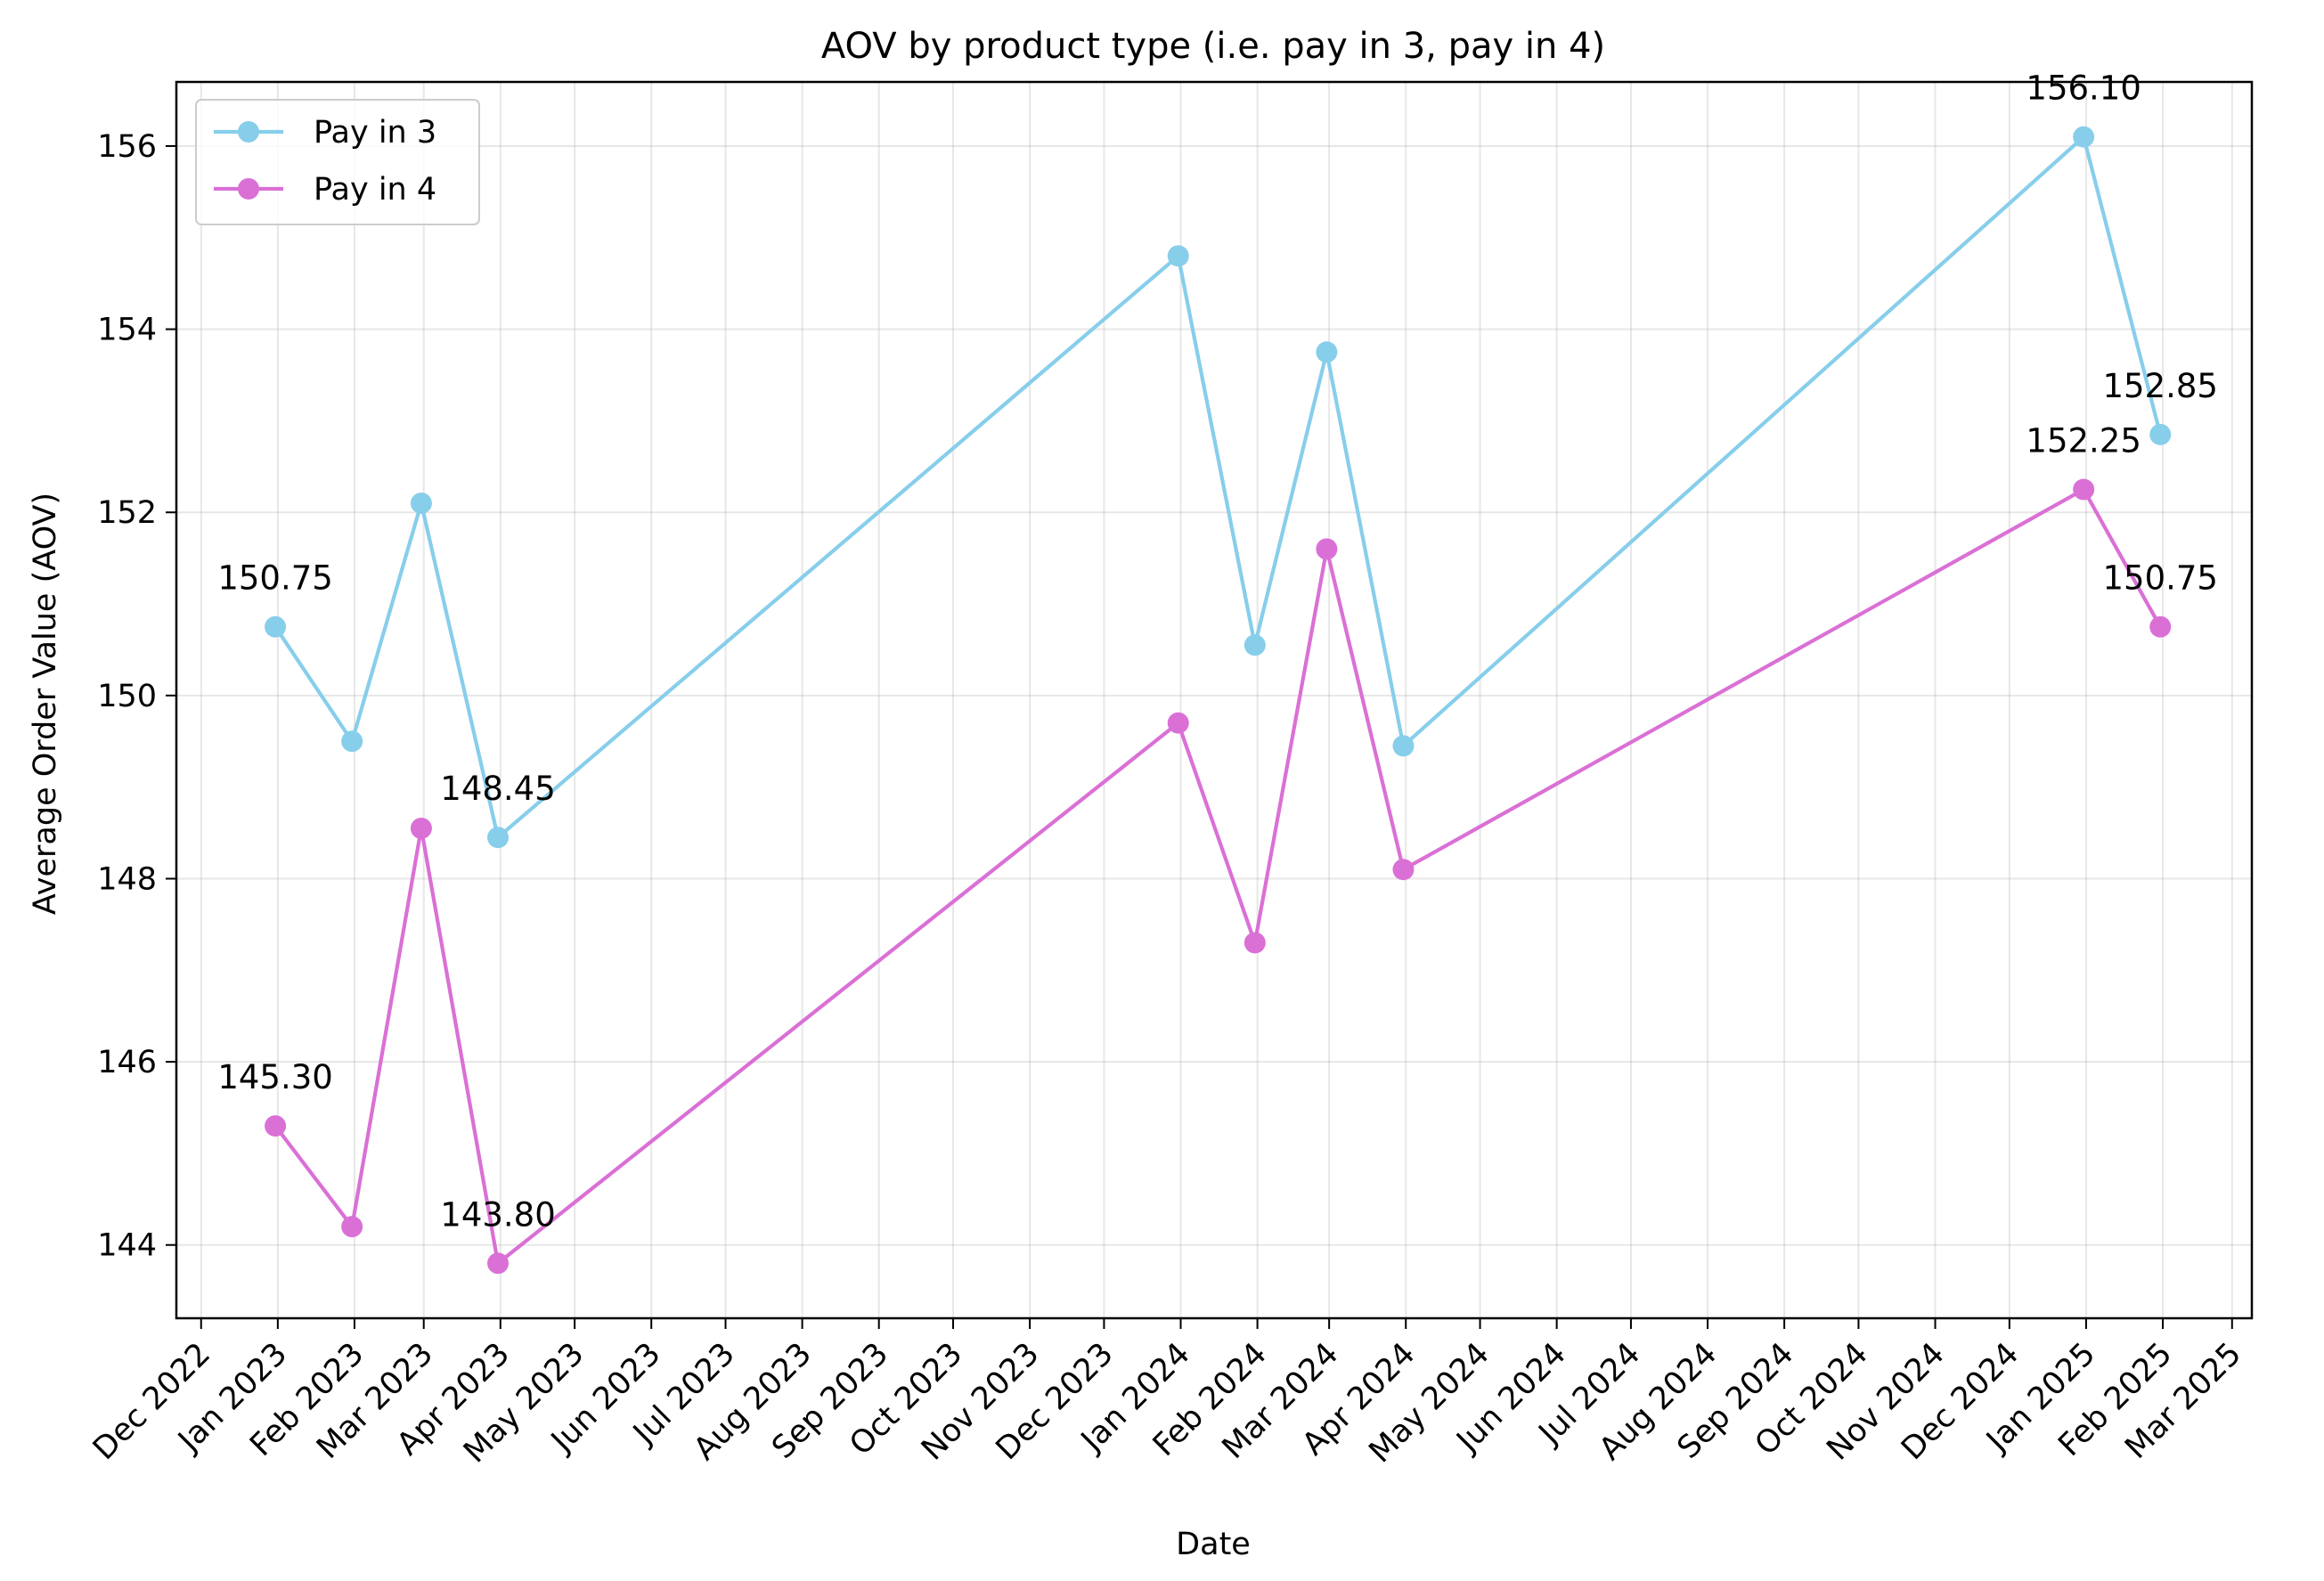 The height and width of the screenshot is (1581, 2324). Describe the element at coordinates (127, 147) in the screenshot. I see `y-tick-label: 156` at that location.